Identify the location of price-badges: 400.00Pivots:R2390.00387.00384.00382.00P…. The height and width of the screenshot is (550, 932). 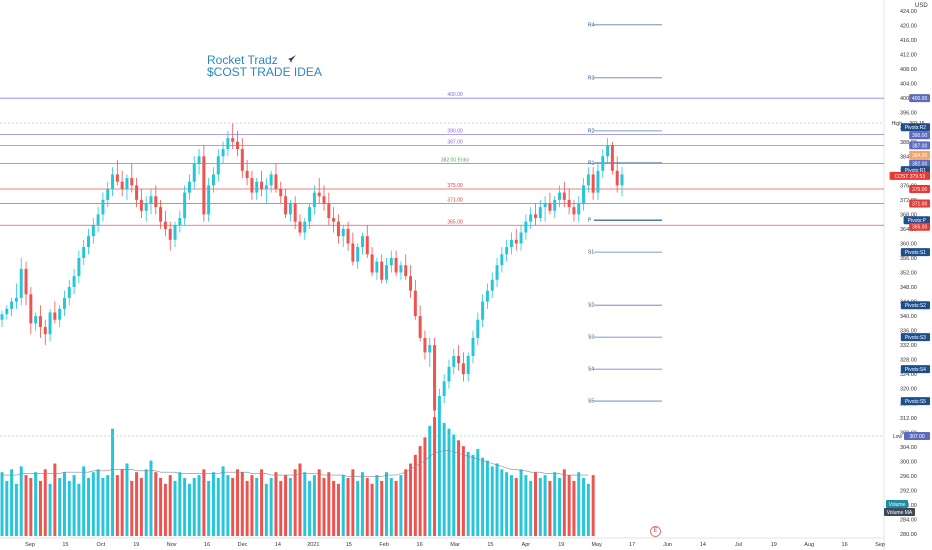
(907, 305).